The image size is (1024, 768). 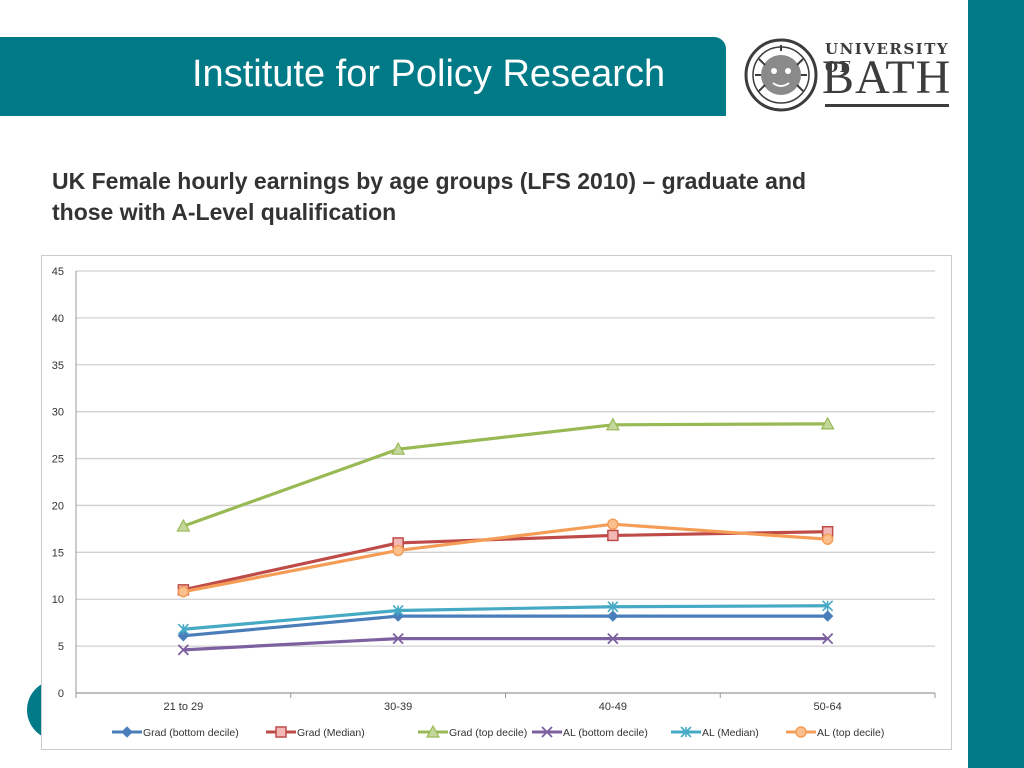 What do you see at coordinates (191, 733) in the screenshot?
I see `legend-label: Grad (bottom decile)` at bounding box center [191, 733].